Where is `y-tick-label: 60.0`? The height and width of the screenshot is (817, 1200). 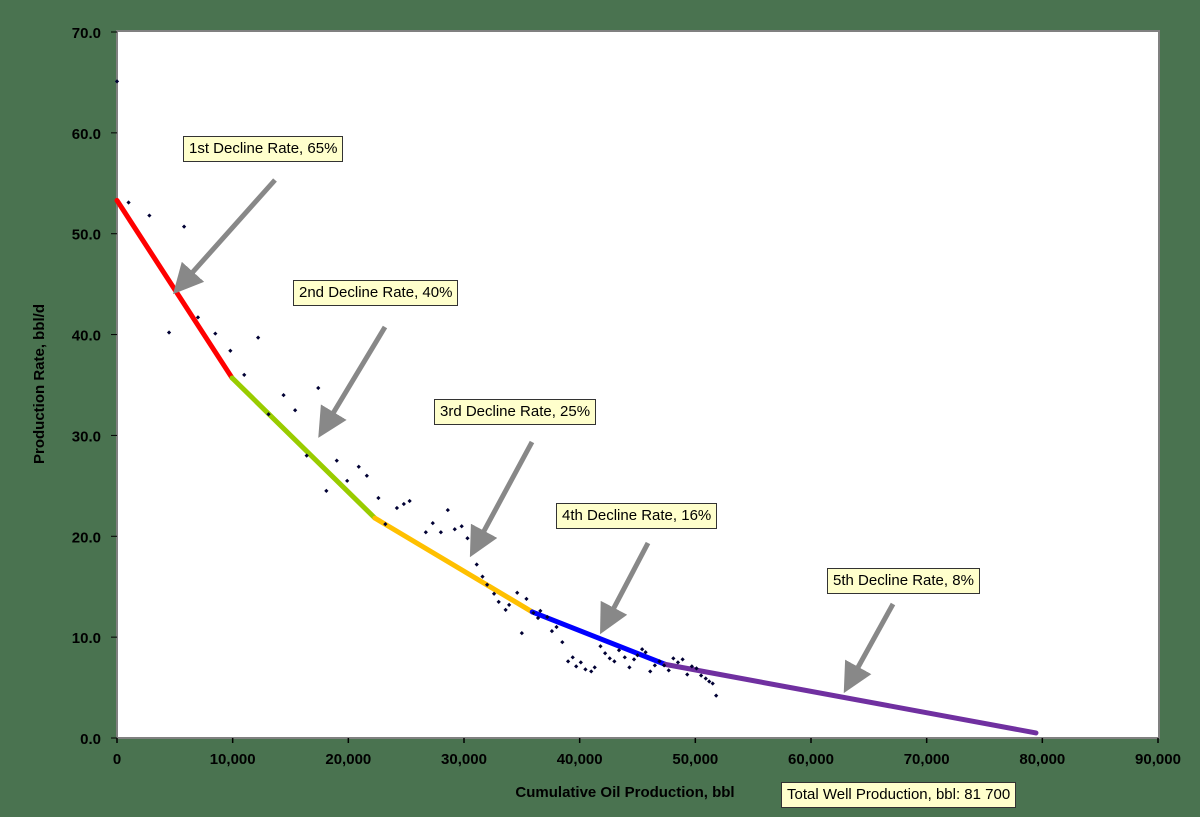
y-tick-label: 60.0 is located at coordinates (86, 134).